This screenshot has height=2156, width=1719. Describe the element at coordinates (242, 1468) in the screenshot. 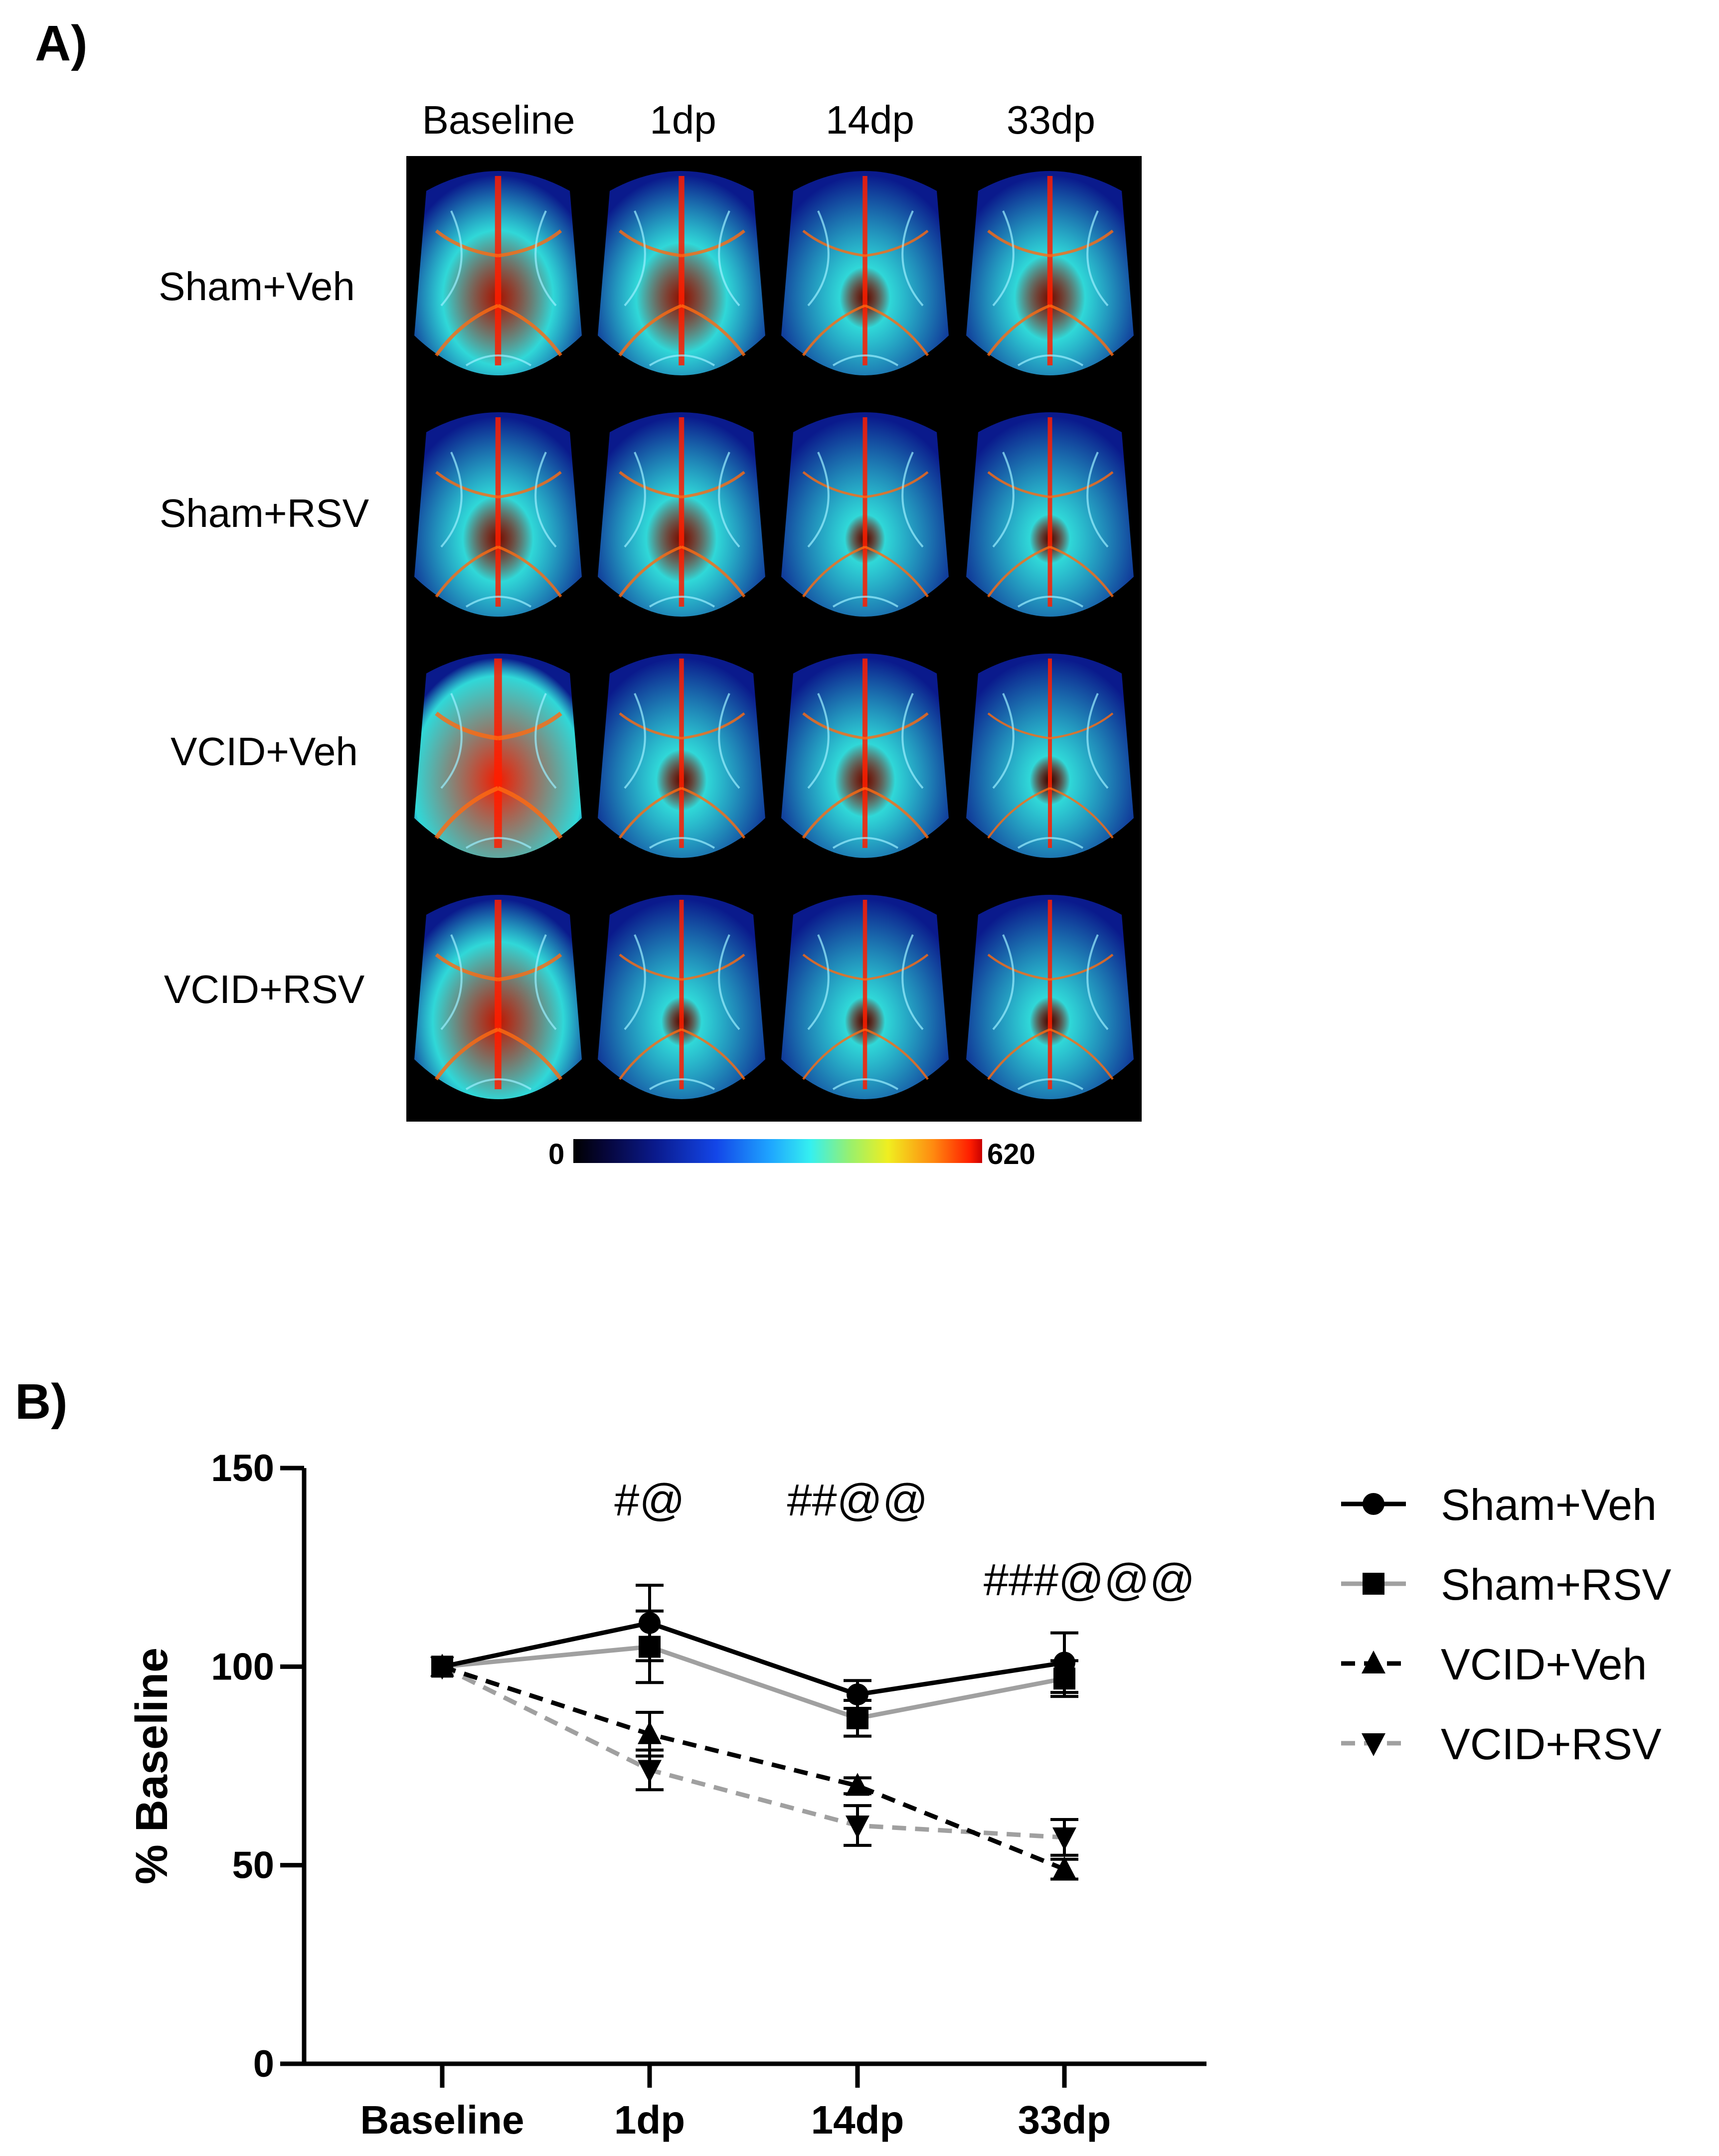

I see `y-tick-label-150: 150` at that location.